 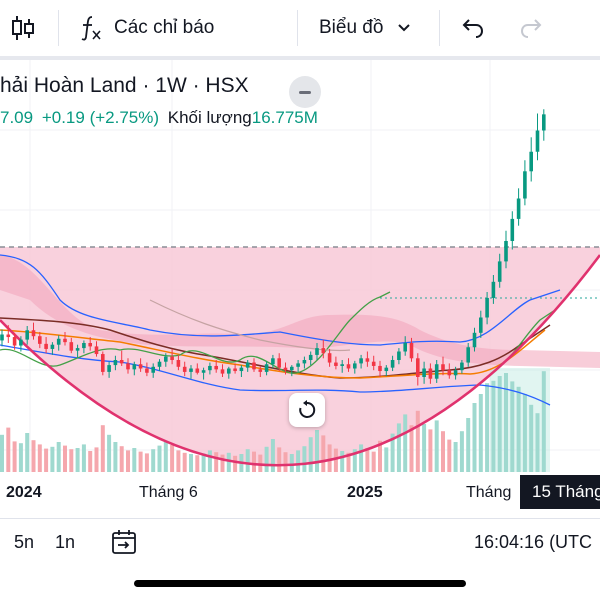 I want to click on undo-button, so click(x=473, y=28).